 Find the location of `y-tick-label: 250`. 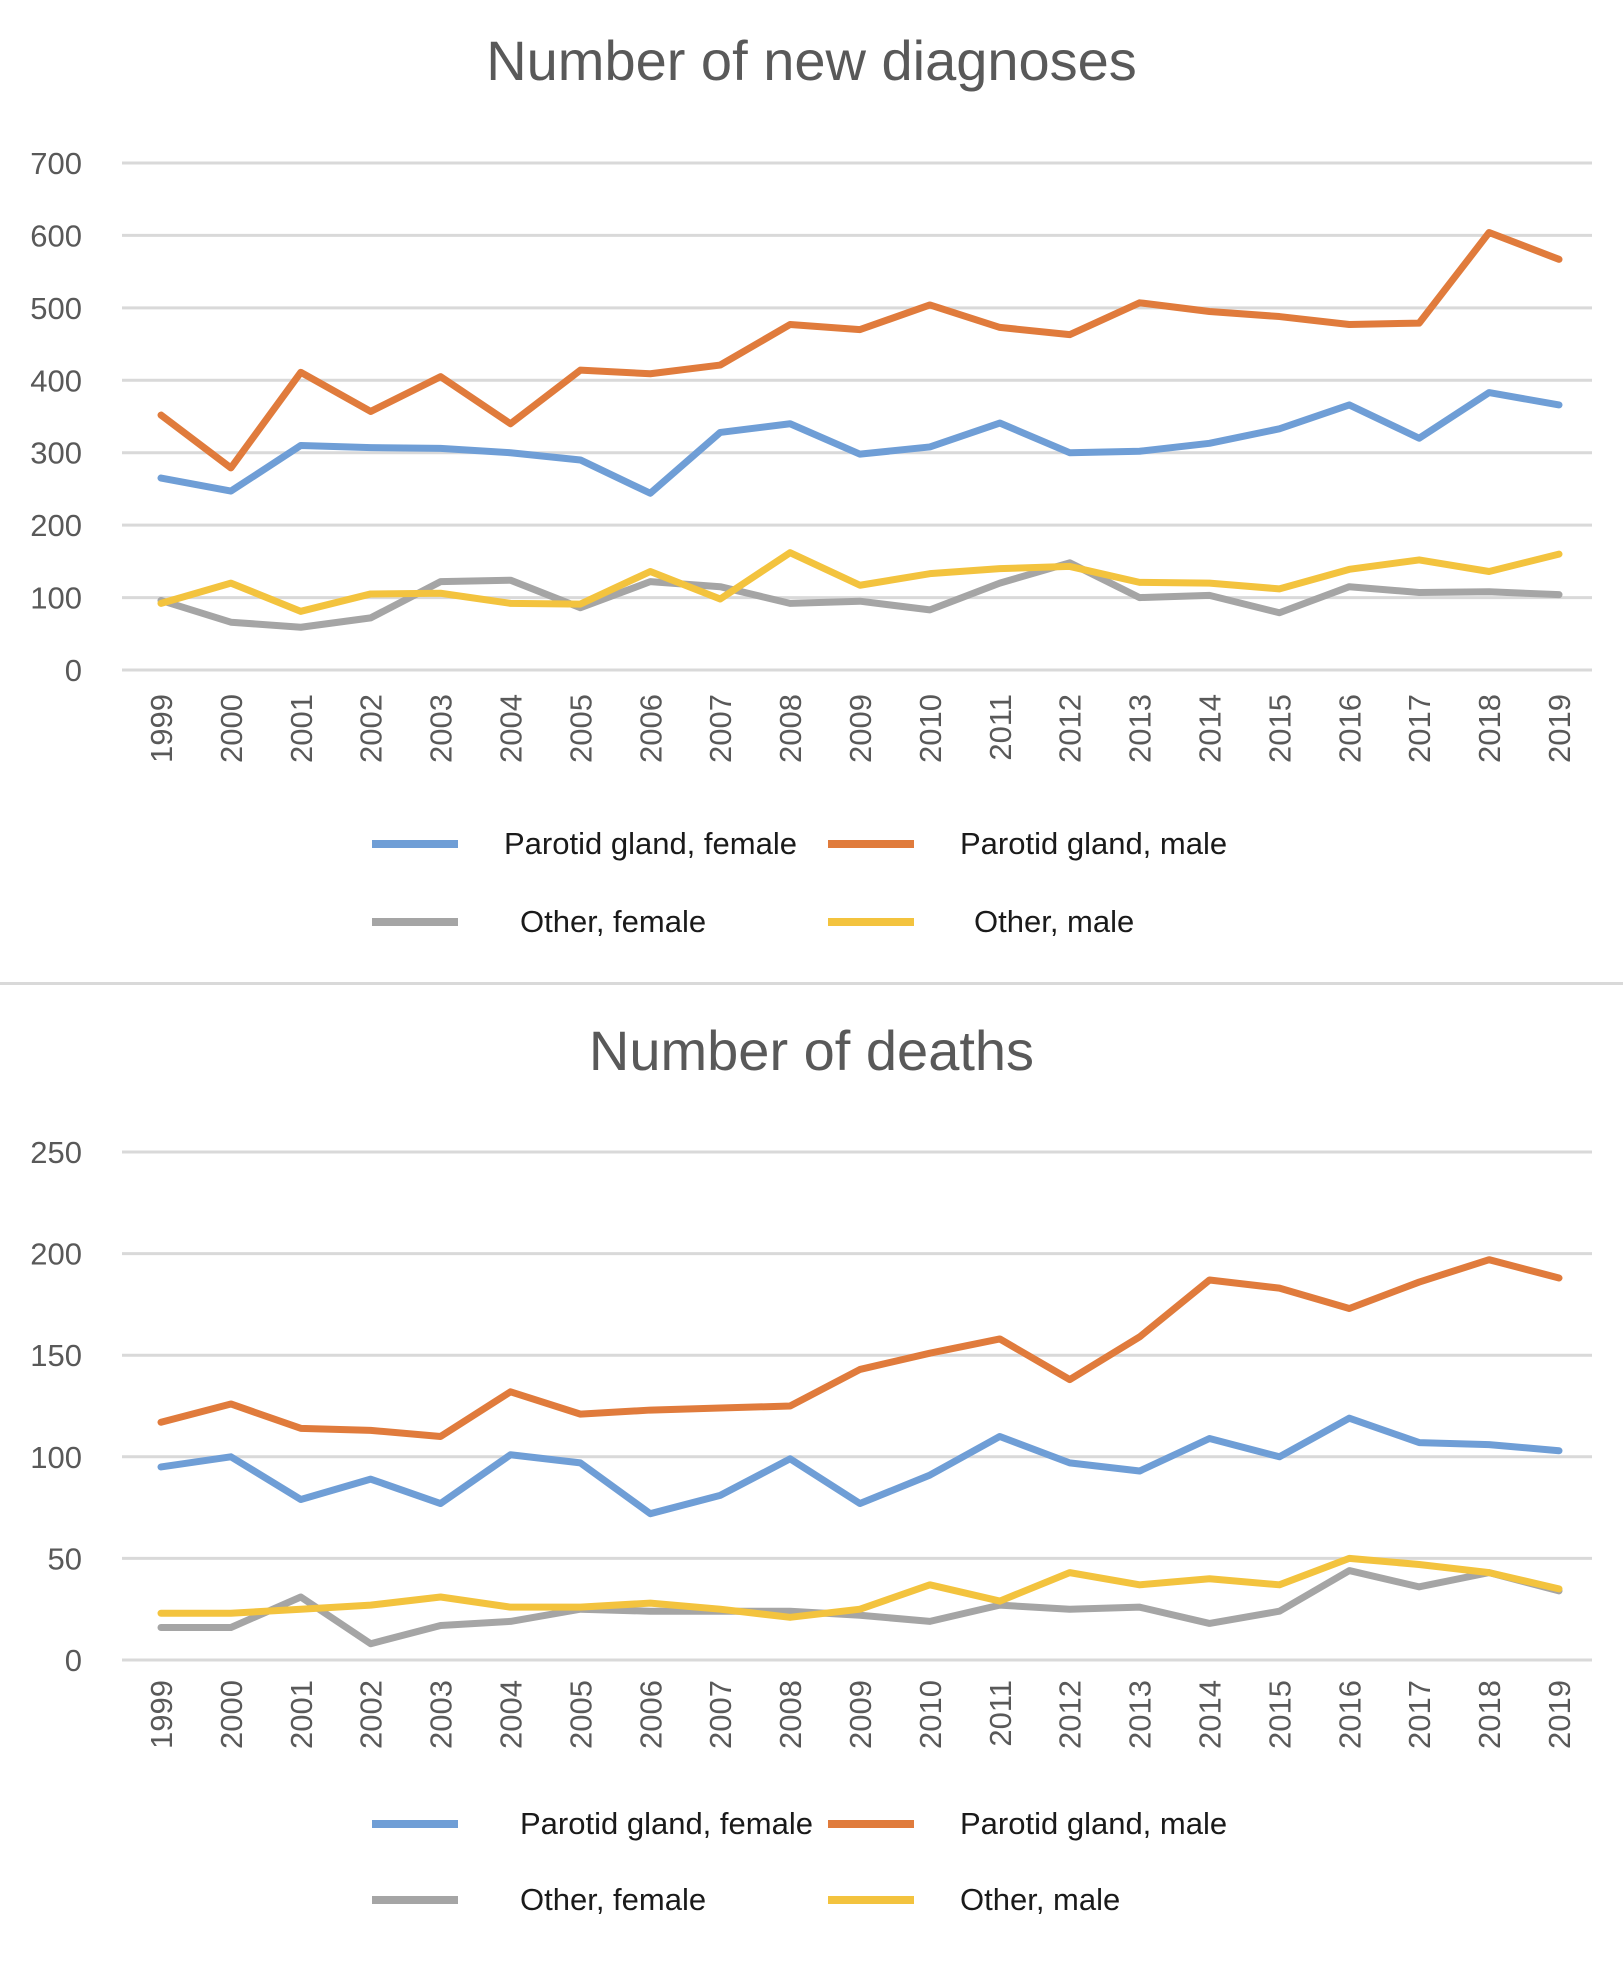

y-tick-label: 250 is located at coordinates (56, 1152).